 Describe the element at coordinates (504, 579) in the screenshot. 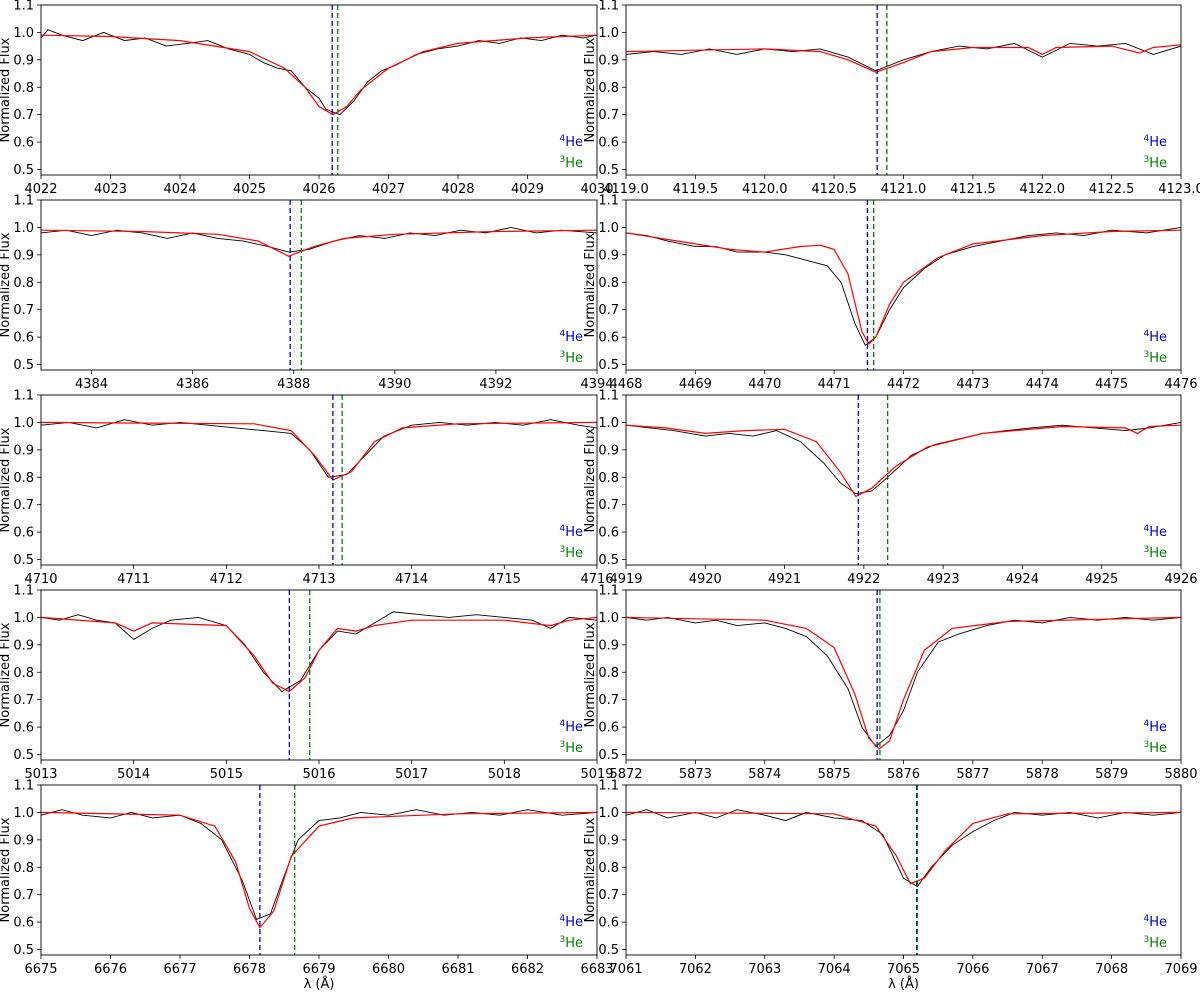

I see `x-tick-label: 4715` at that location.